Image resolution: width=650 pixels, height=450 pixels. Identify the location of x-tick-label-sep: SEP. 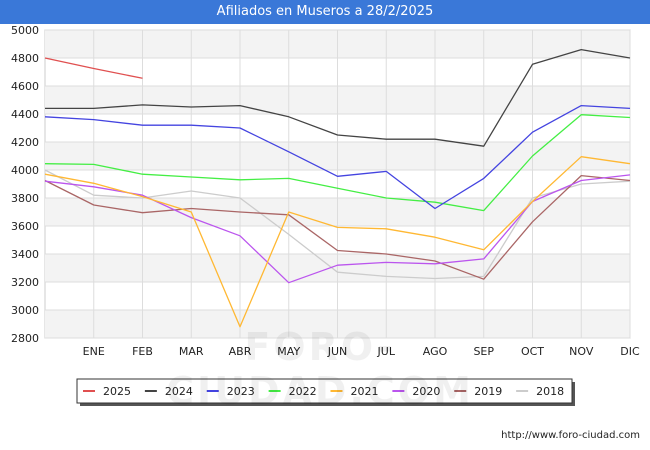
(483, 351).